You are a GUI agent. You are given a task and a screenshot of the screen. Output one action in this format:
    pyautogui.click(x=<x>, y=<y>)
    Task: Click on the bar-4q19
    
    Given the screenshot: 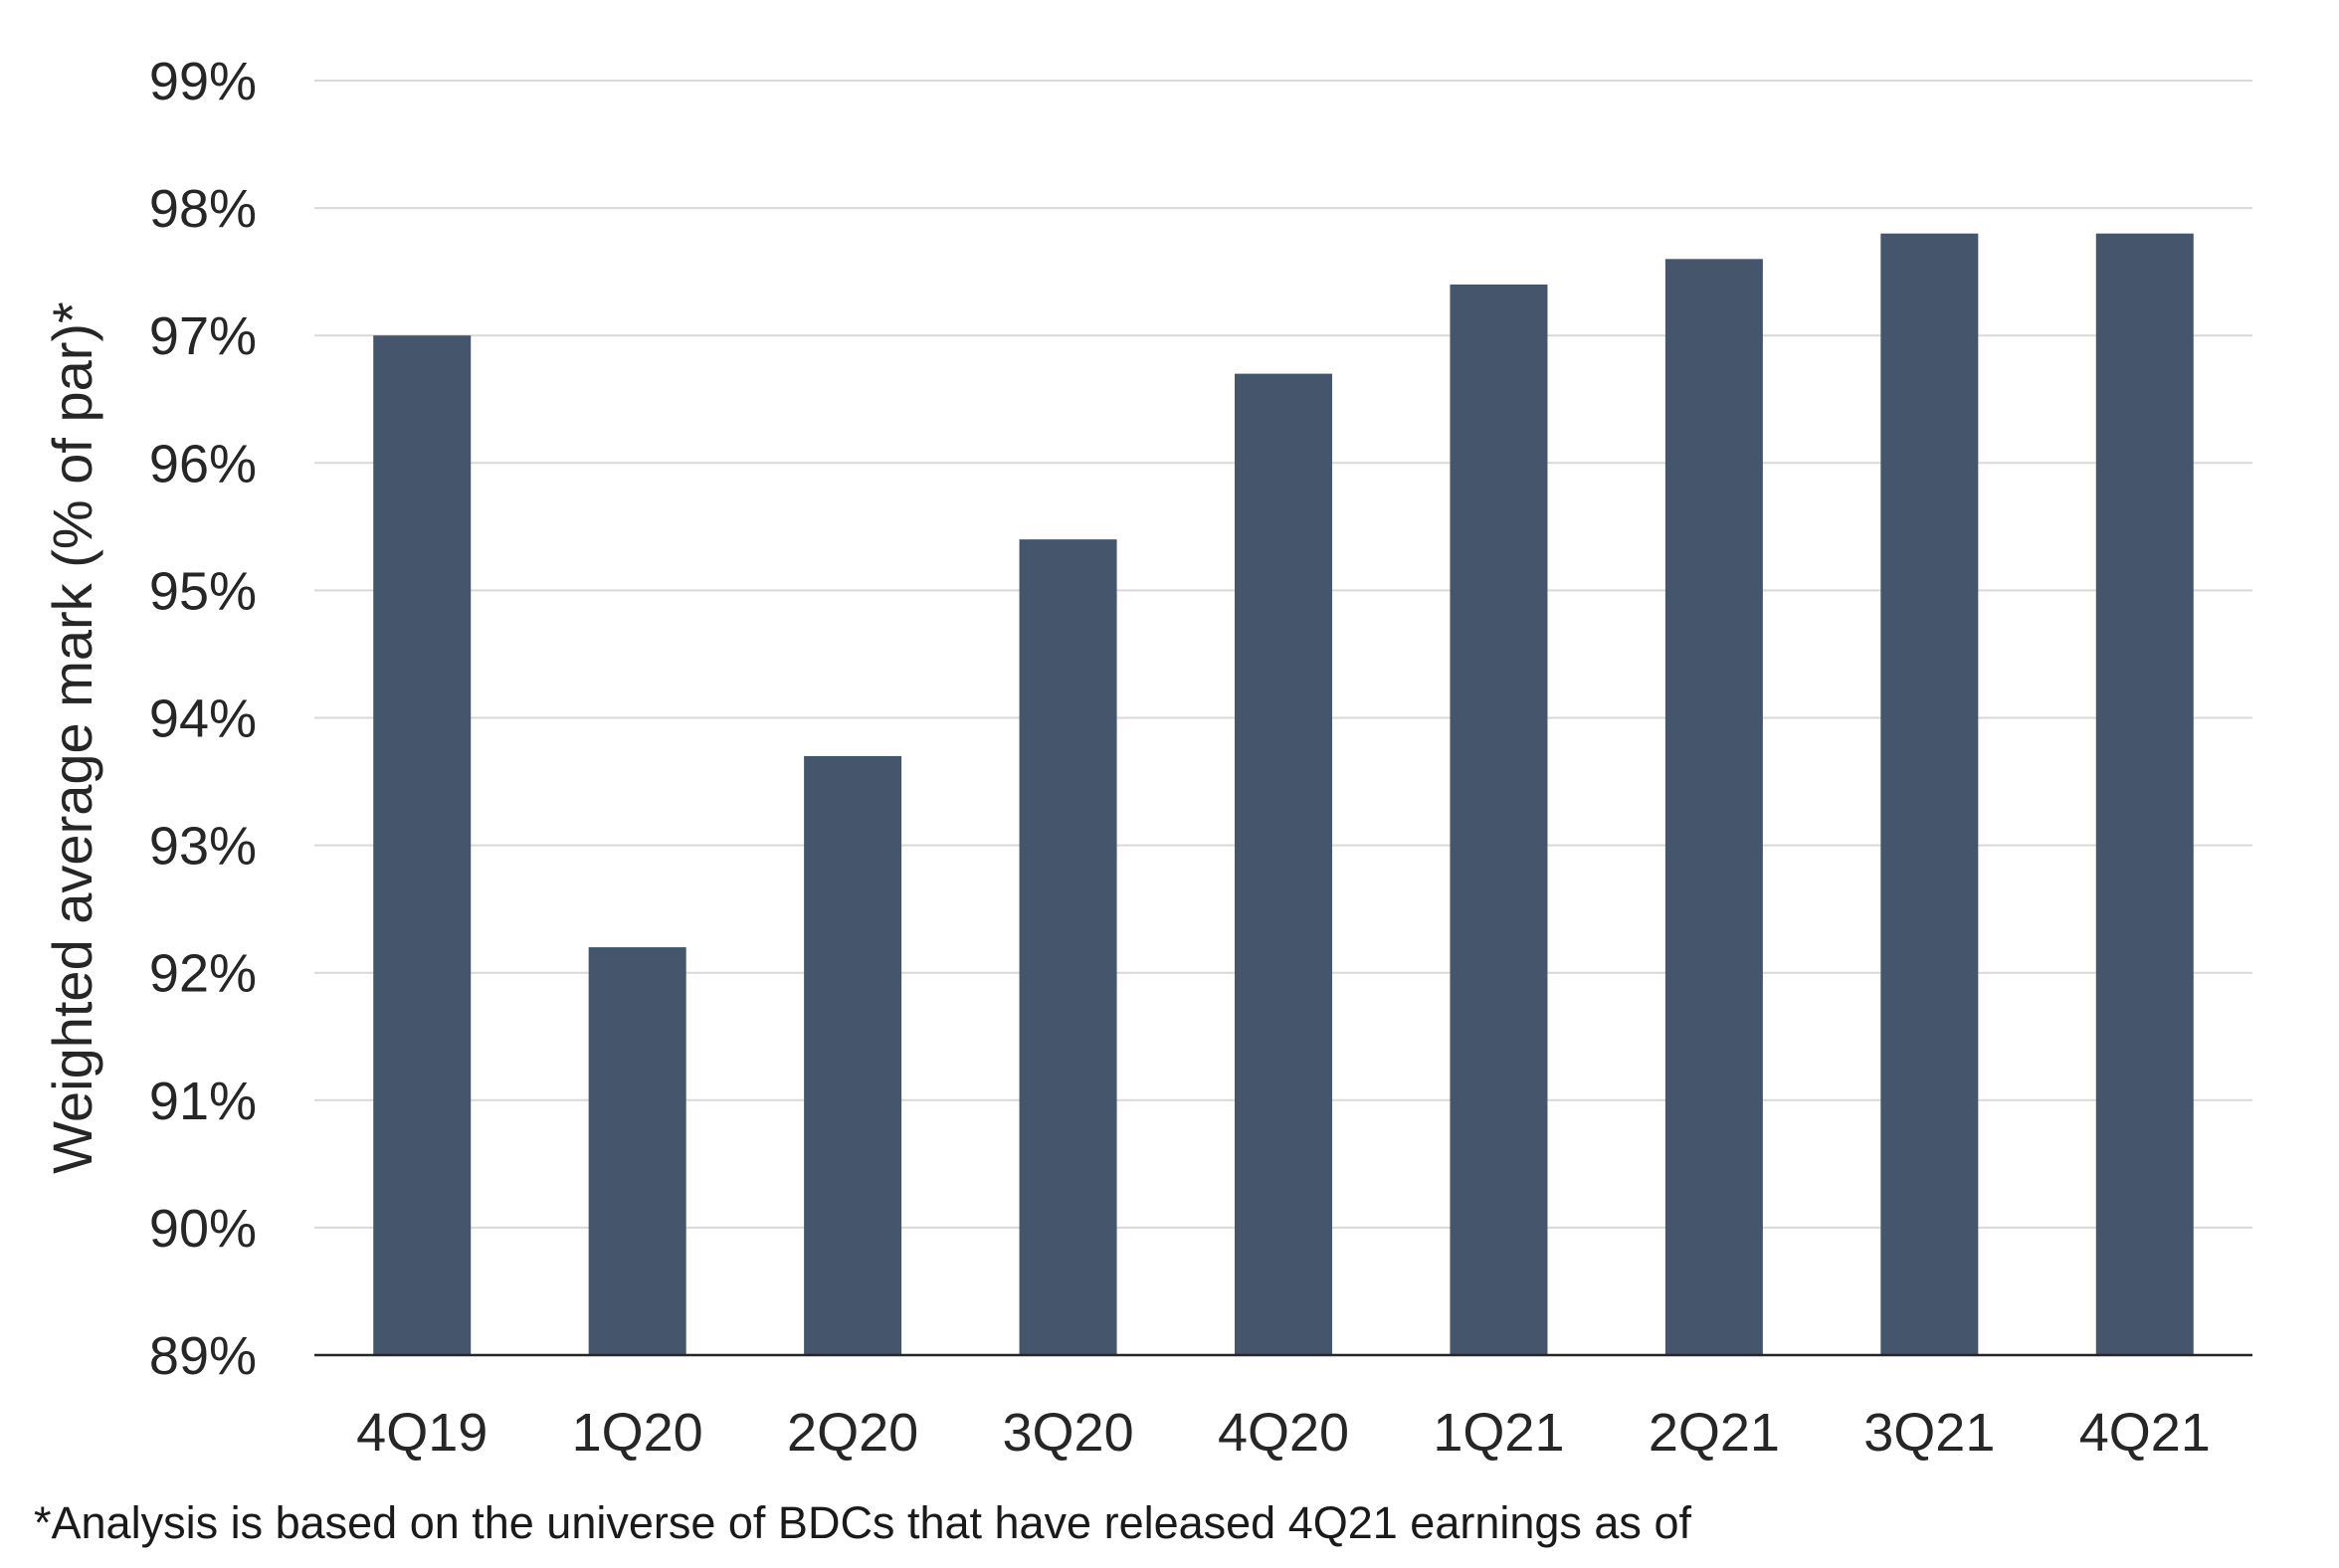 What is the action you would take?
    pyautogui.click(x=422, y=845)
    